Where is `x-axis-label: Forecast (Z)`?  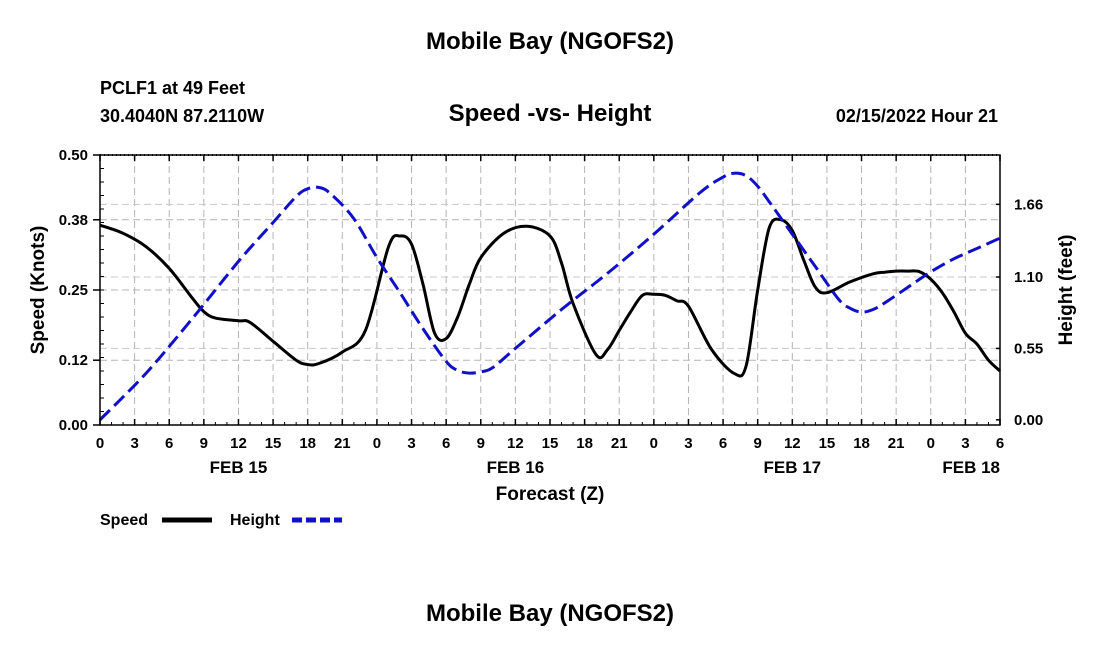 x-axis-label: Forecast (Z) is located at coordinates (550, 494).